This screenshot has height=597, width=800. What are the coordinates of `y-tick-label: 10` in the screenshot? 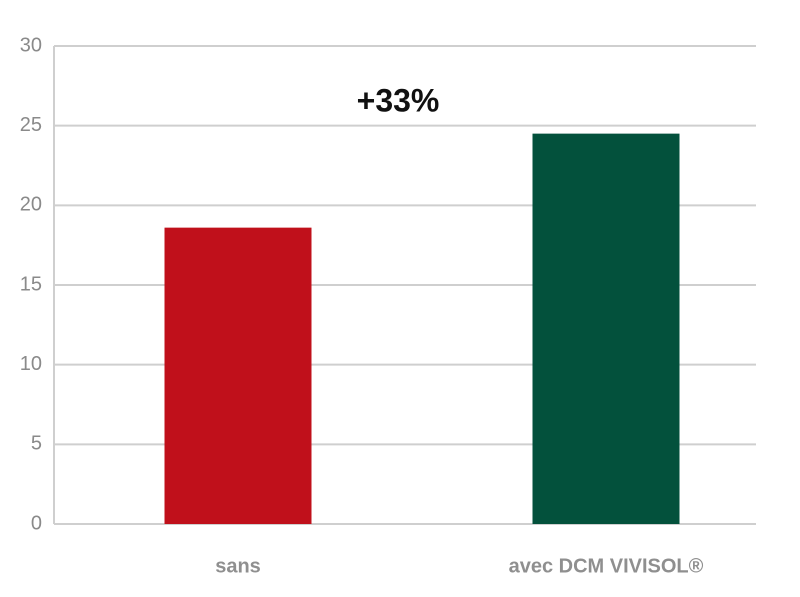 It's located at (31, 364).